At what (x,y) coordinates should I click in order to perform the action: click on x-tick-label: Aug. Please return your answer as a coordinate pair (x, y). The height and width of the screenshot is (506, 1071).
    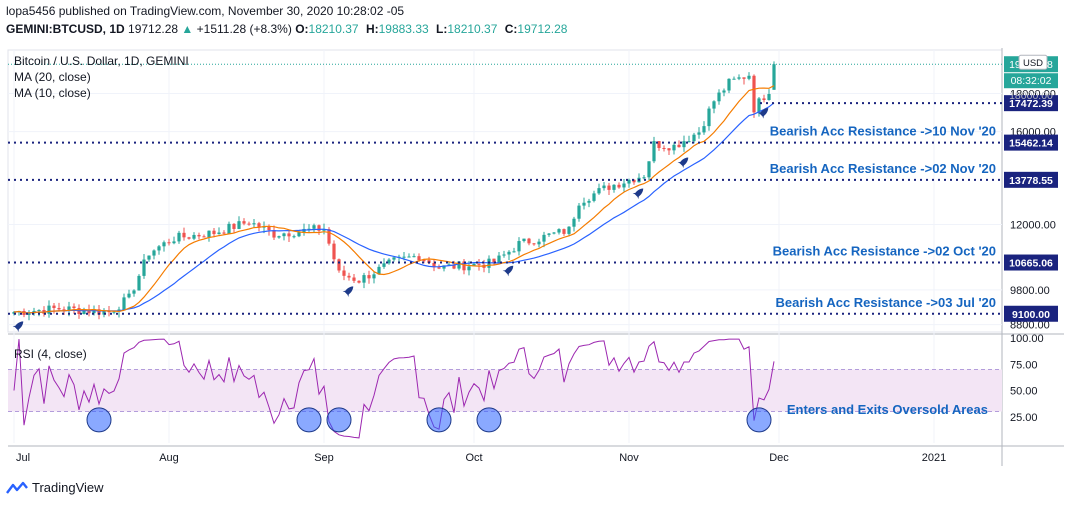
    Looking at the image, I should click on (169, 458).